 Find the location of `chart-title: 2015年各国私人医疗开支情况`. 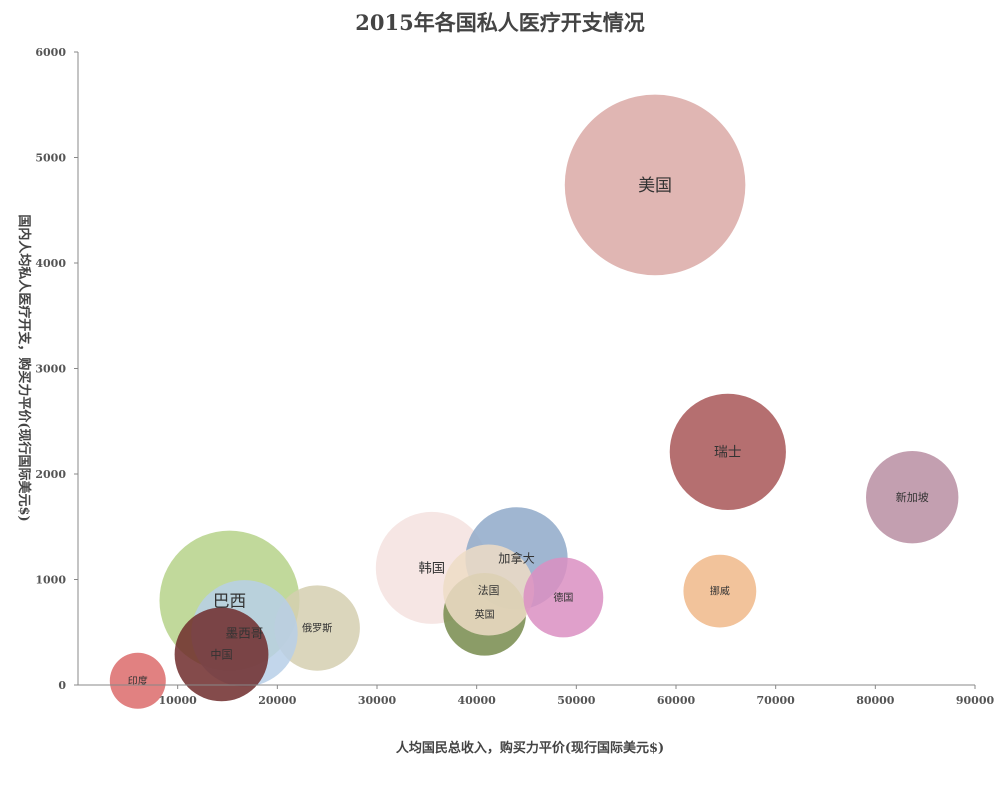

chart-title: 2015年各国私人医疗开支情况 is located at coordinates (499, 22).